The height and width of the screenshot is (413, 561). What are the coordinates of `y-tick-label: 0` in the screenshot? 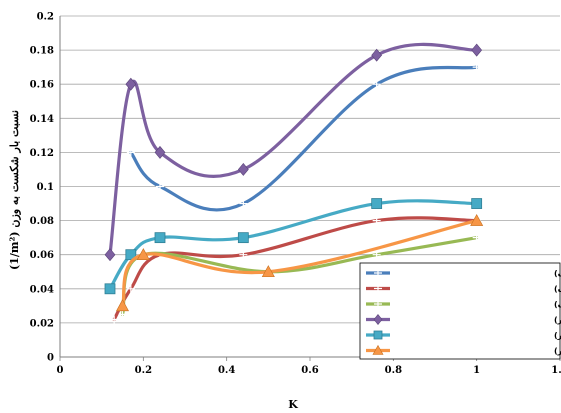 It's located at (50, 358).